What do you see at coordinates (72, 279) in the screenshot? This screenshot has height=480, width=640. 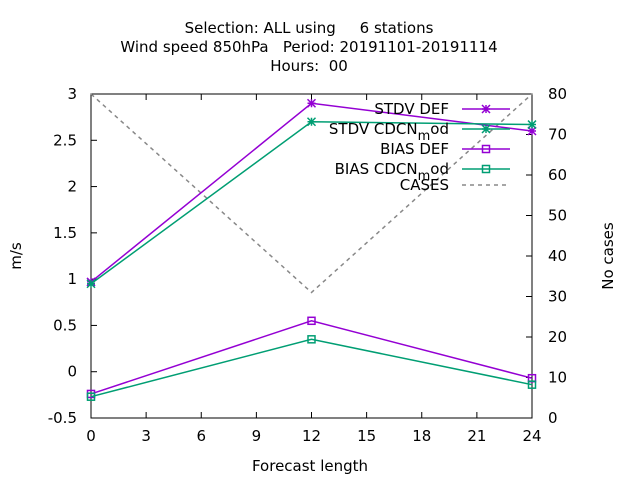 I see `y-tick-label: 1` at bounding box center [72, 279].